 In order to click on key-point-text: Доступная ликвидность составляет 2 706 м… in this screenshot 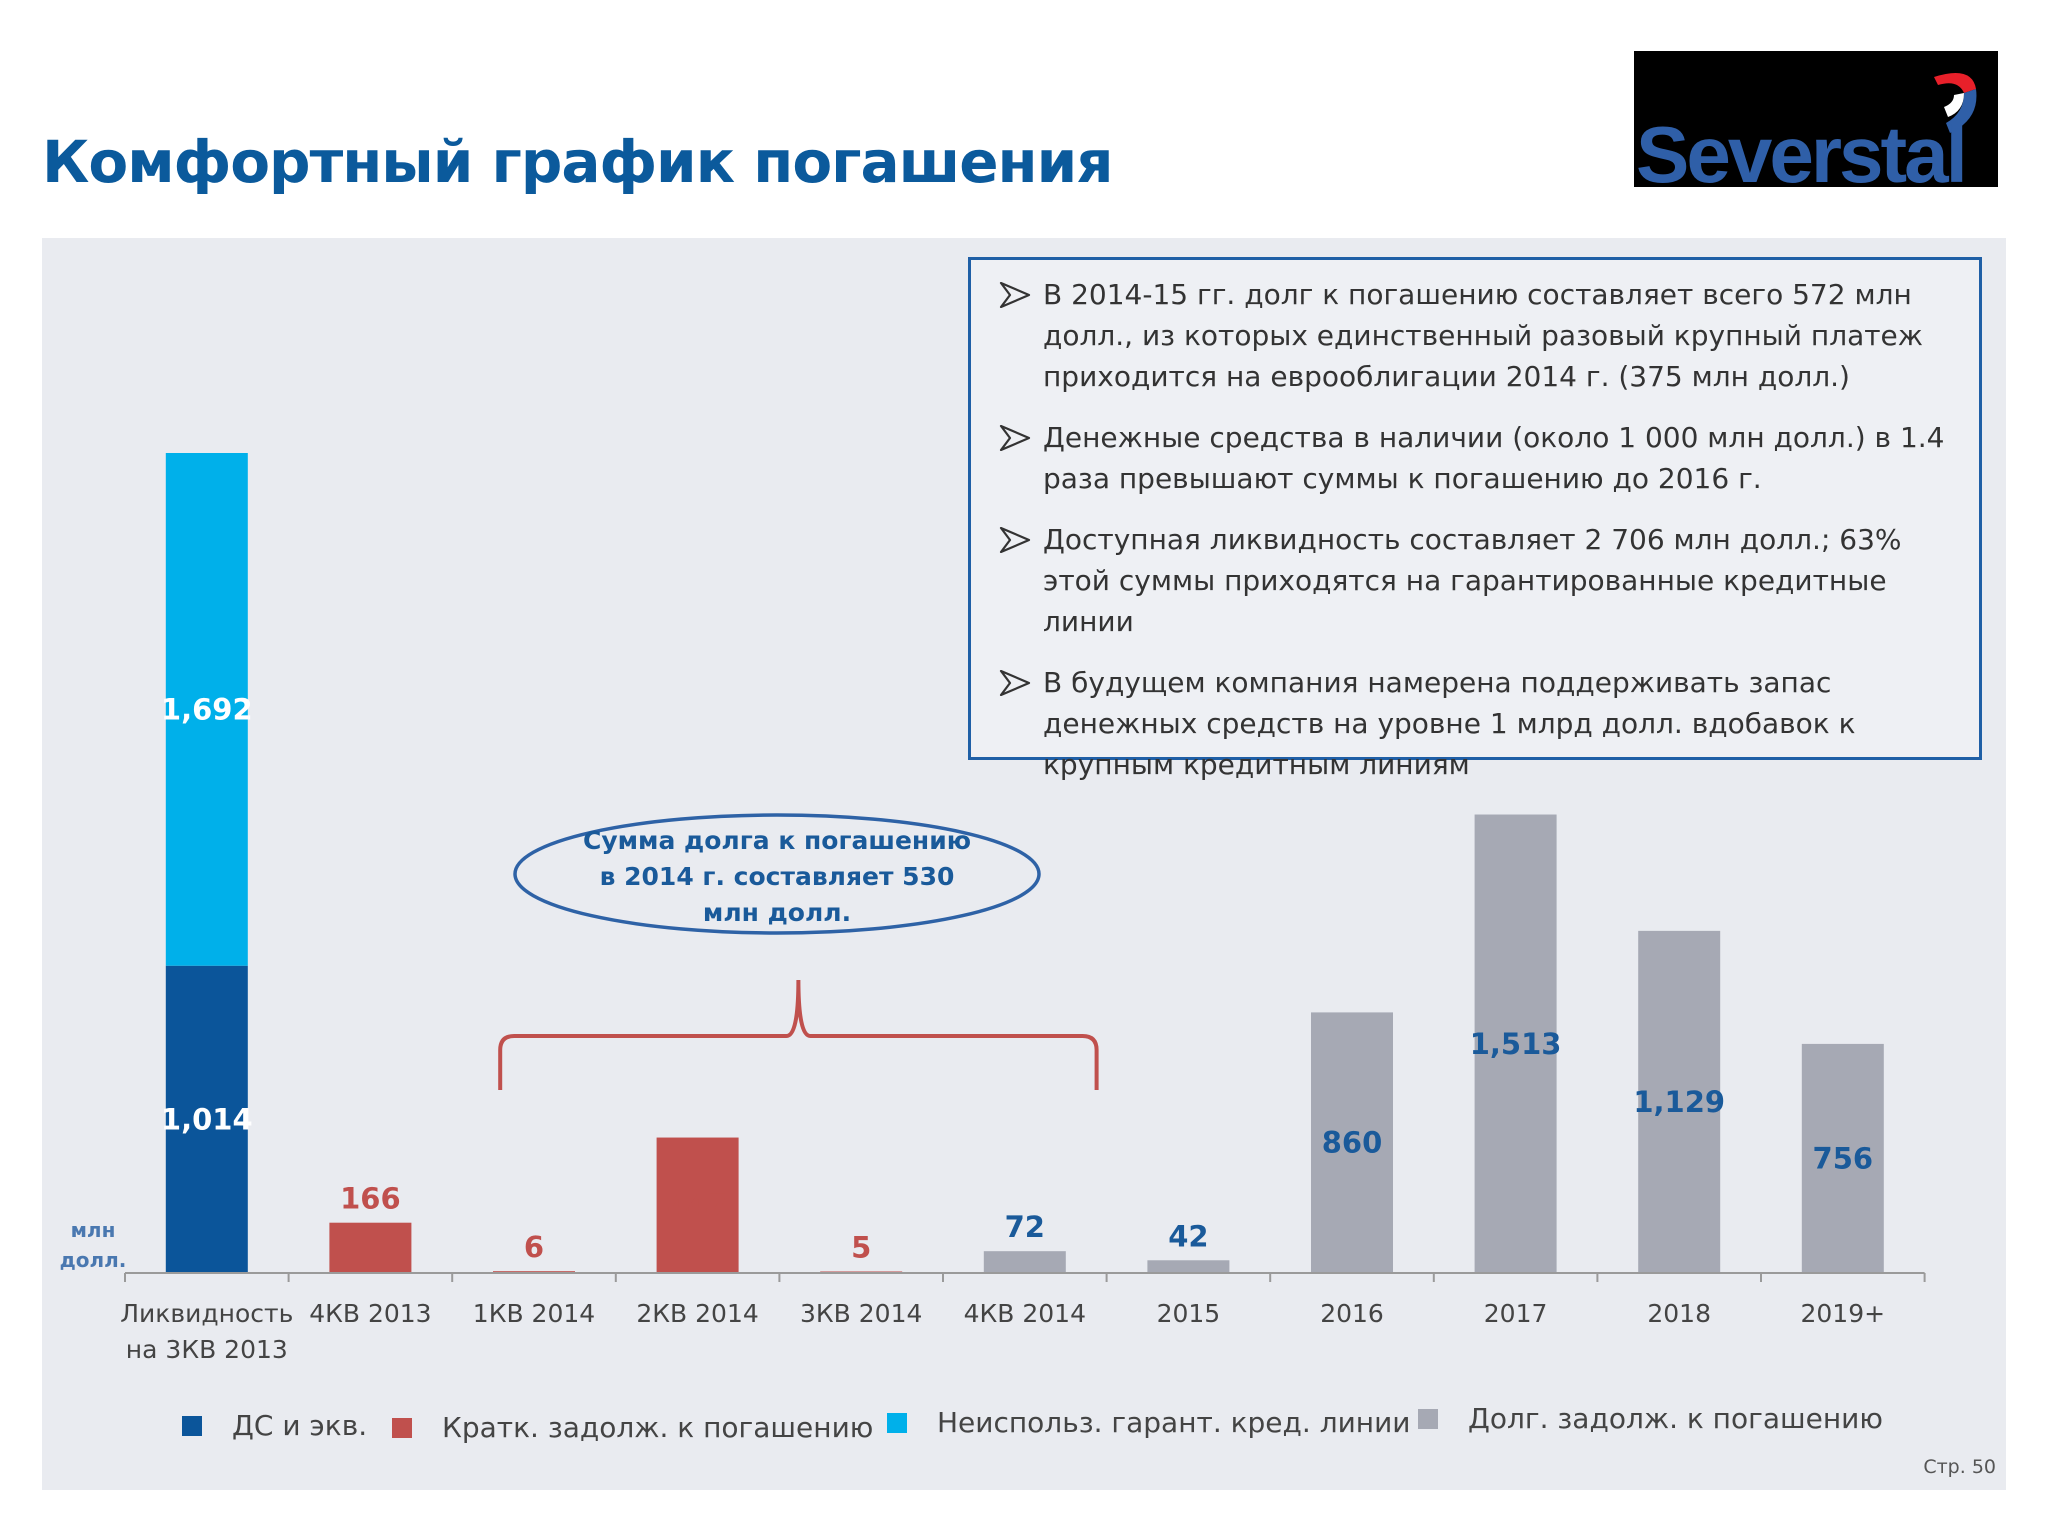, I will do `click(1472, 580)`.